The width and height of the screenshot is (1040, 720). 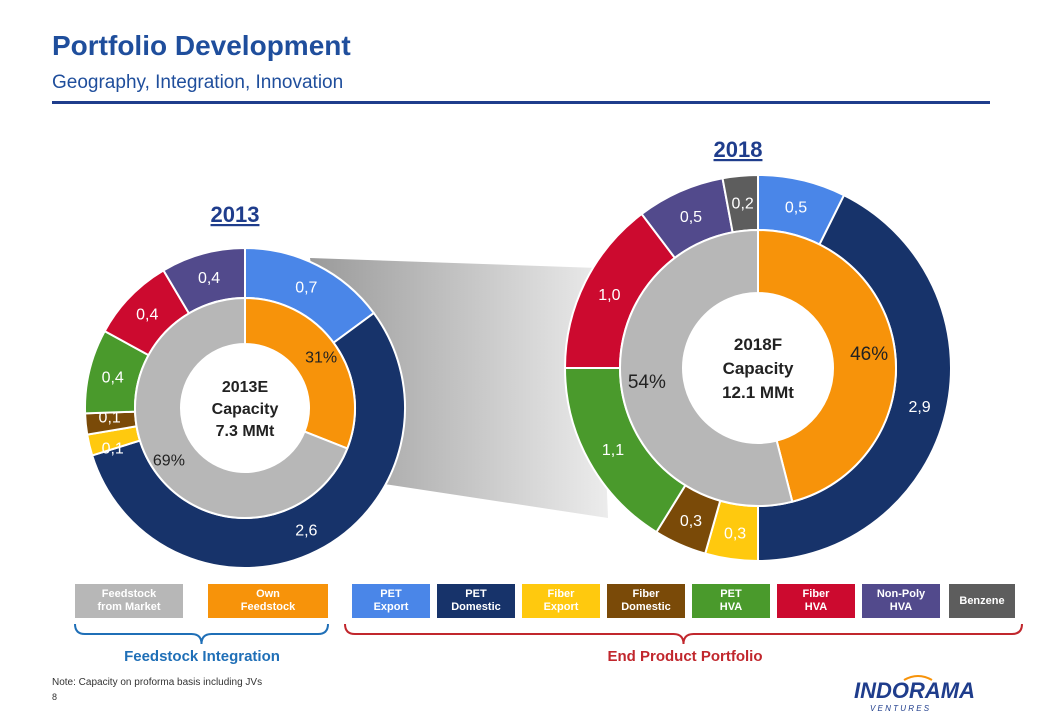 What do you see at coordinates (209, 278) in the screenshot?
I see `data-label-non-poly-hva-2013: 0,4` at bounding box center [209, 278].